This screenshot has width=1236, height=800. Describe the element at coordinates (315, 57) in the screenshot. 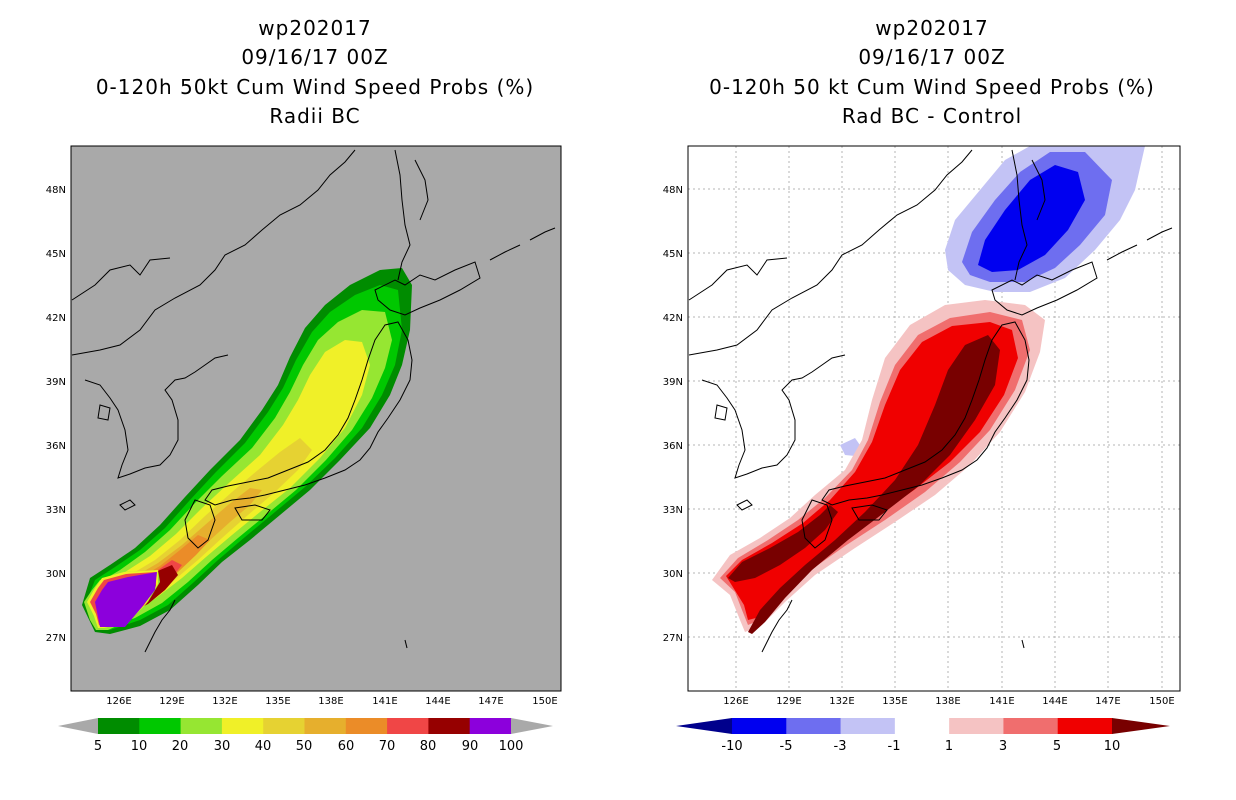

I see `left-title-date: 09/16/17 00Z` at that location.